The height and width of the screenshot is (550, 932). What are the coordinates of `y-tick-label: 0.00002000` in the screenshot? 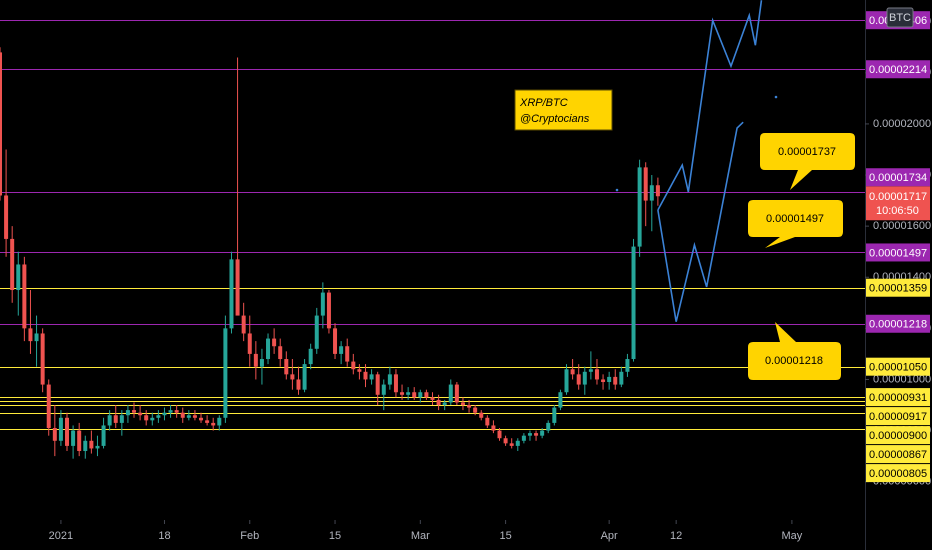 It's located at (902, 124).